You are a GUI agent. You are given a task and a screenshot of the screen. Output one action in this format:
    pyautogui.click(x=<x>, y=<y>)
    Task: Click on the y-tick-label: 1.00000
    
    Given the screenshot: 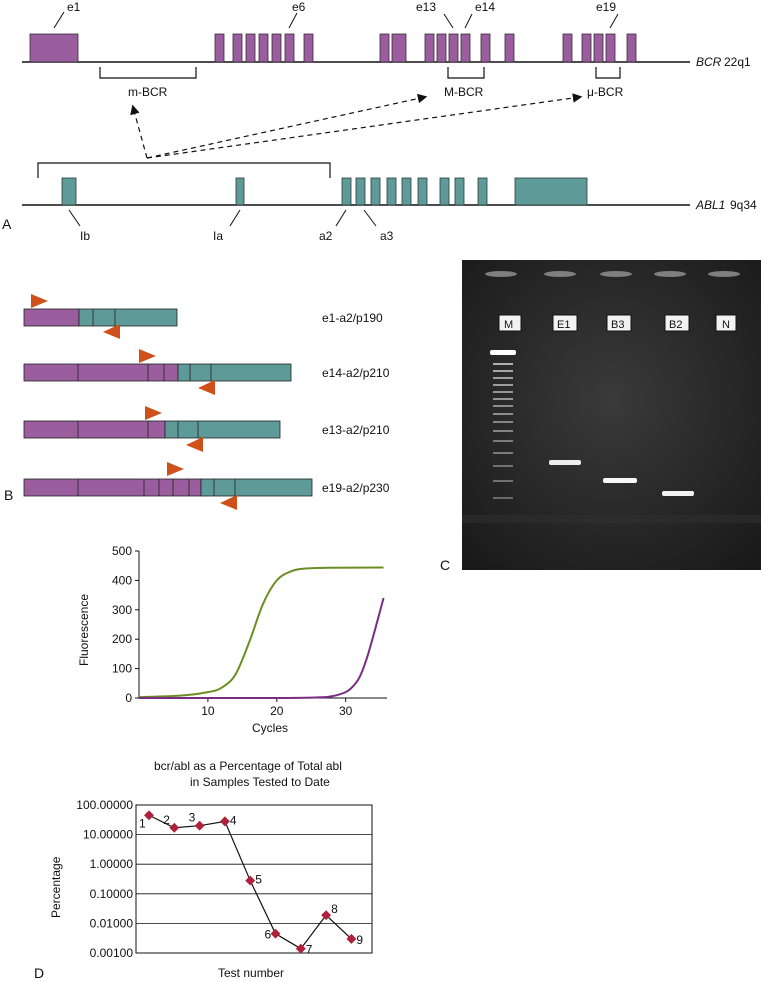 What is the action you would take?
    pyautogui.click(x=112, y=864)
    